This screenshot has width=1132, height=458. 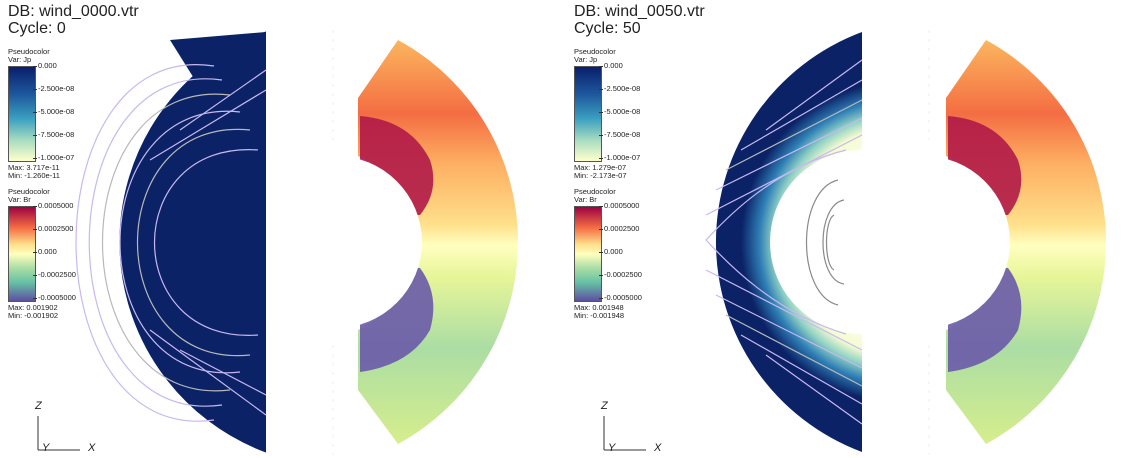 What do you see at coordinates (34, 175) in the screenshot?
I see `legend-min: Min: -1.260e-11` at bounding box center [34, 175].